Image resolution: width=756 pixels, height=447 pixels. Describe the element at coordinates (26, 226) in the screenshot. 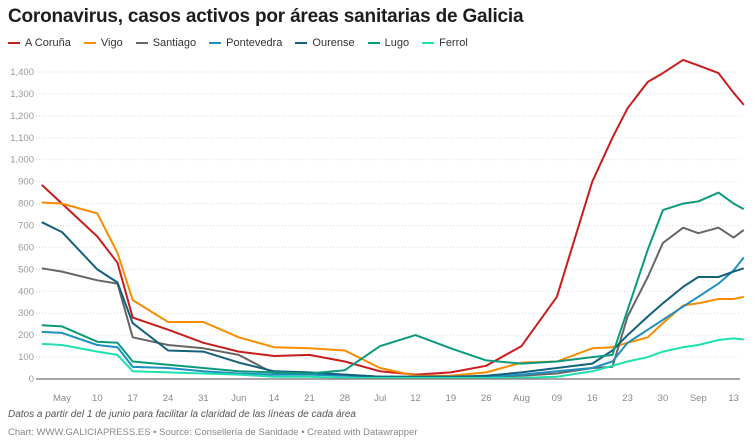

I see `y-tick-label: 700` at that location.